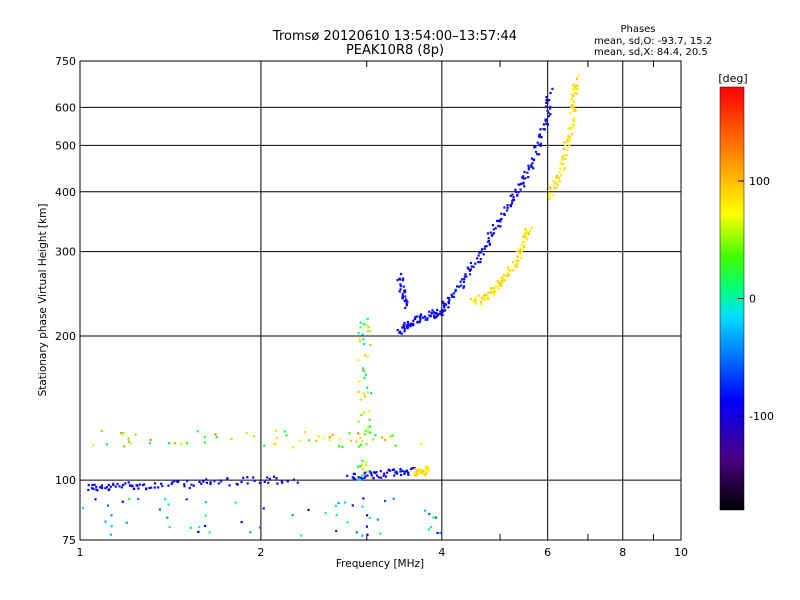  I want to click on x-tick-label: 10, so click(681, 552).